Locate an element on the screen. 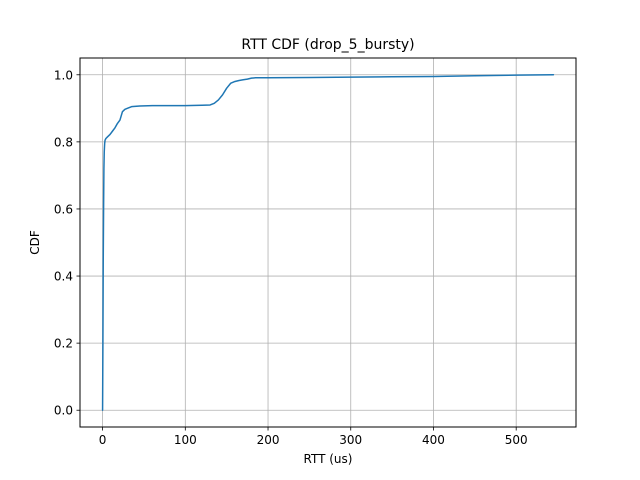 This screenshot has height=480, width=640. y-tick-label: 0.8 is located at coordinates (63, 142).